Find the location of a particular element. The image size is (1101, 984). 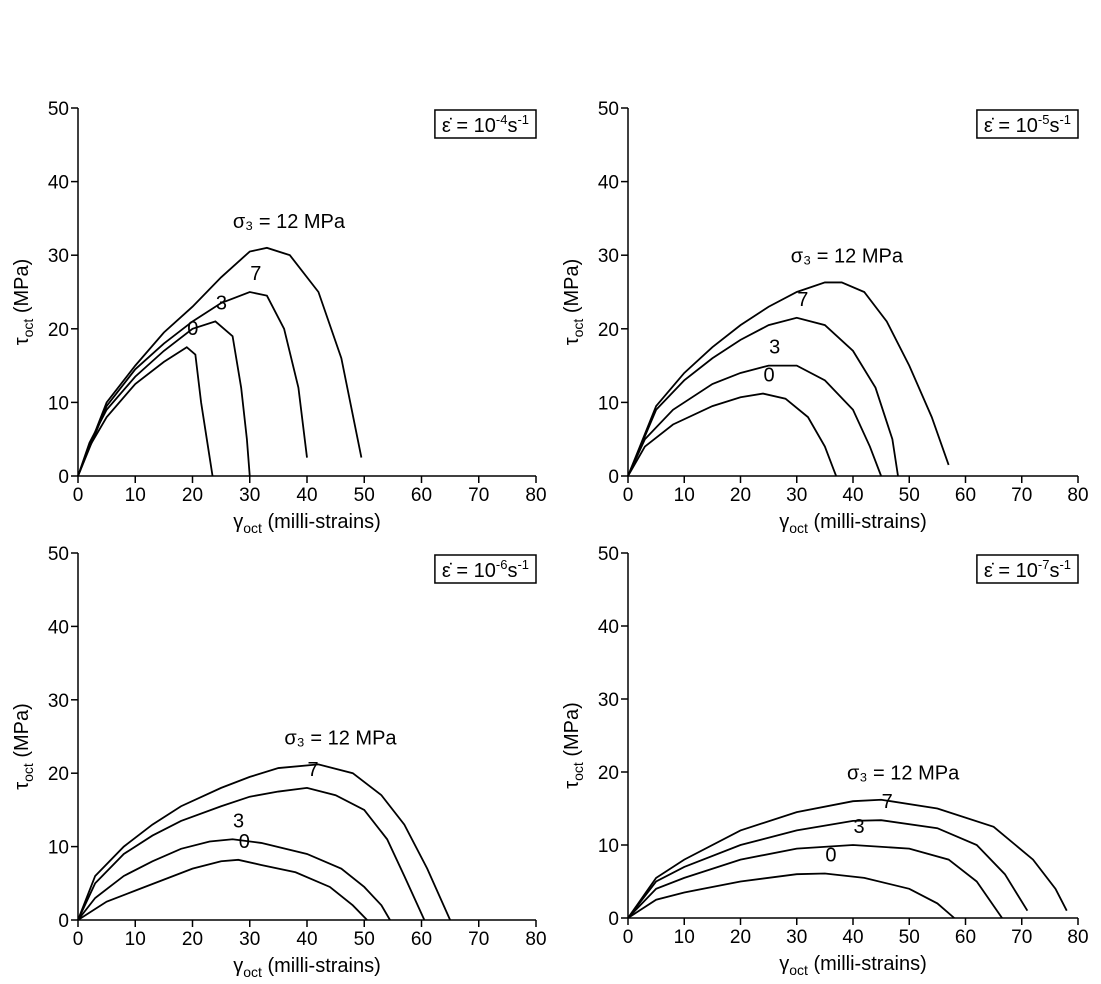

rate-annotation: ε̇ = 10-6s-1 is located at coordinates (485, 569).